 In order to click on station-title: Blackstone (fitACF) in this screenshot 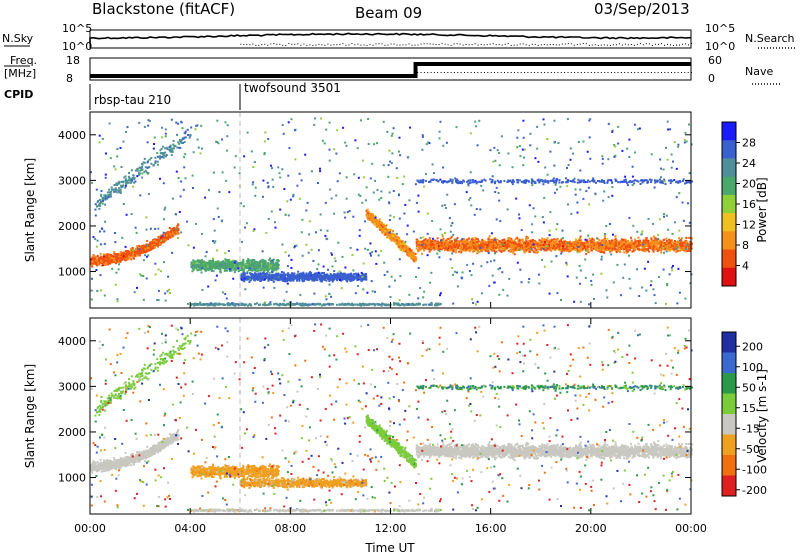, I will do `click(163, 9)`.